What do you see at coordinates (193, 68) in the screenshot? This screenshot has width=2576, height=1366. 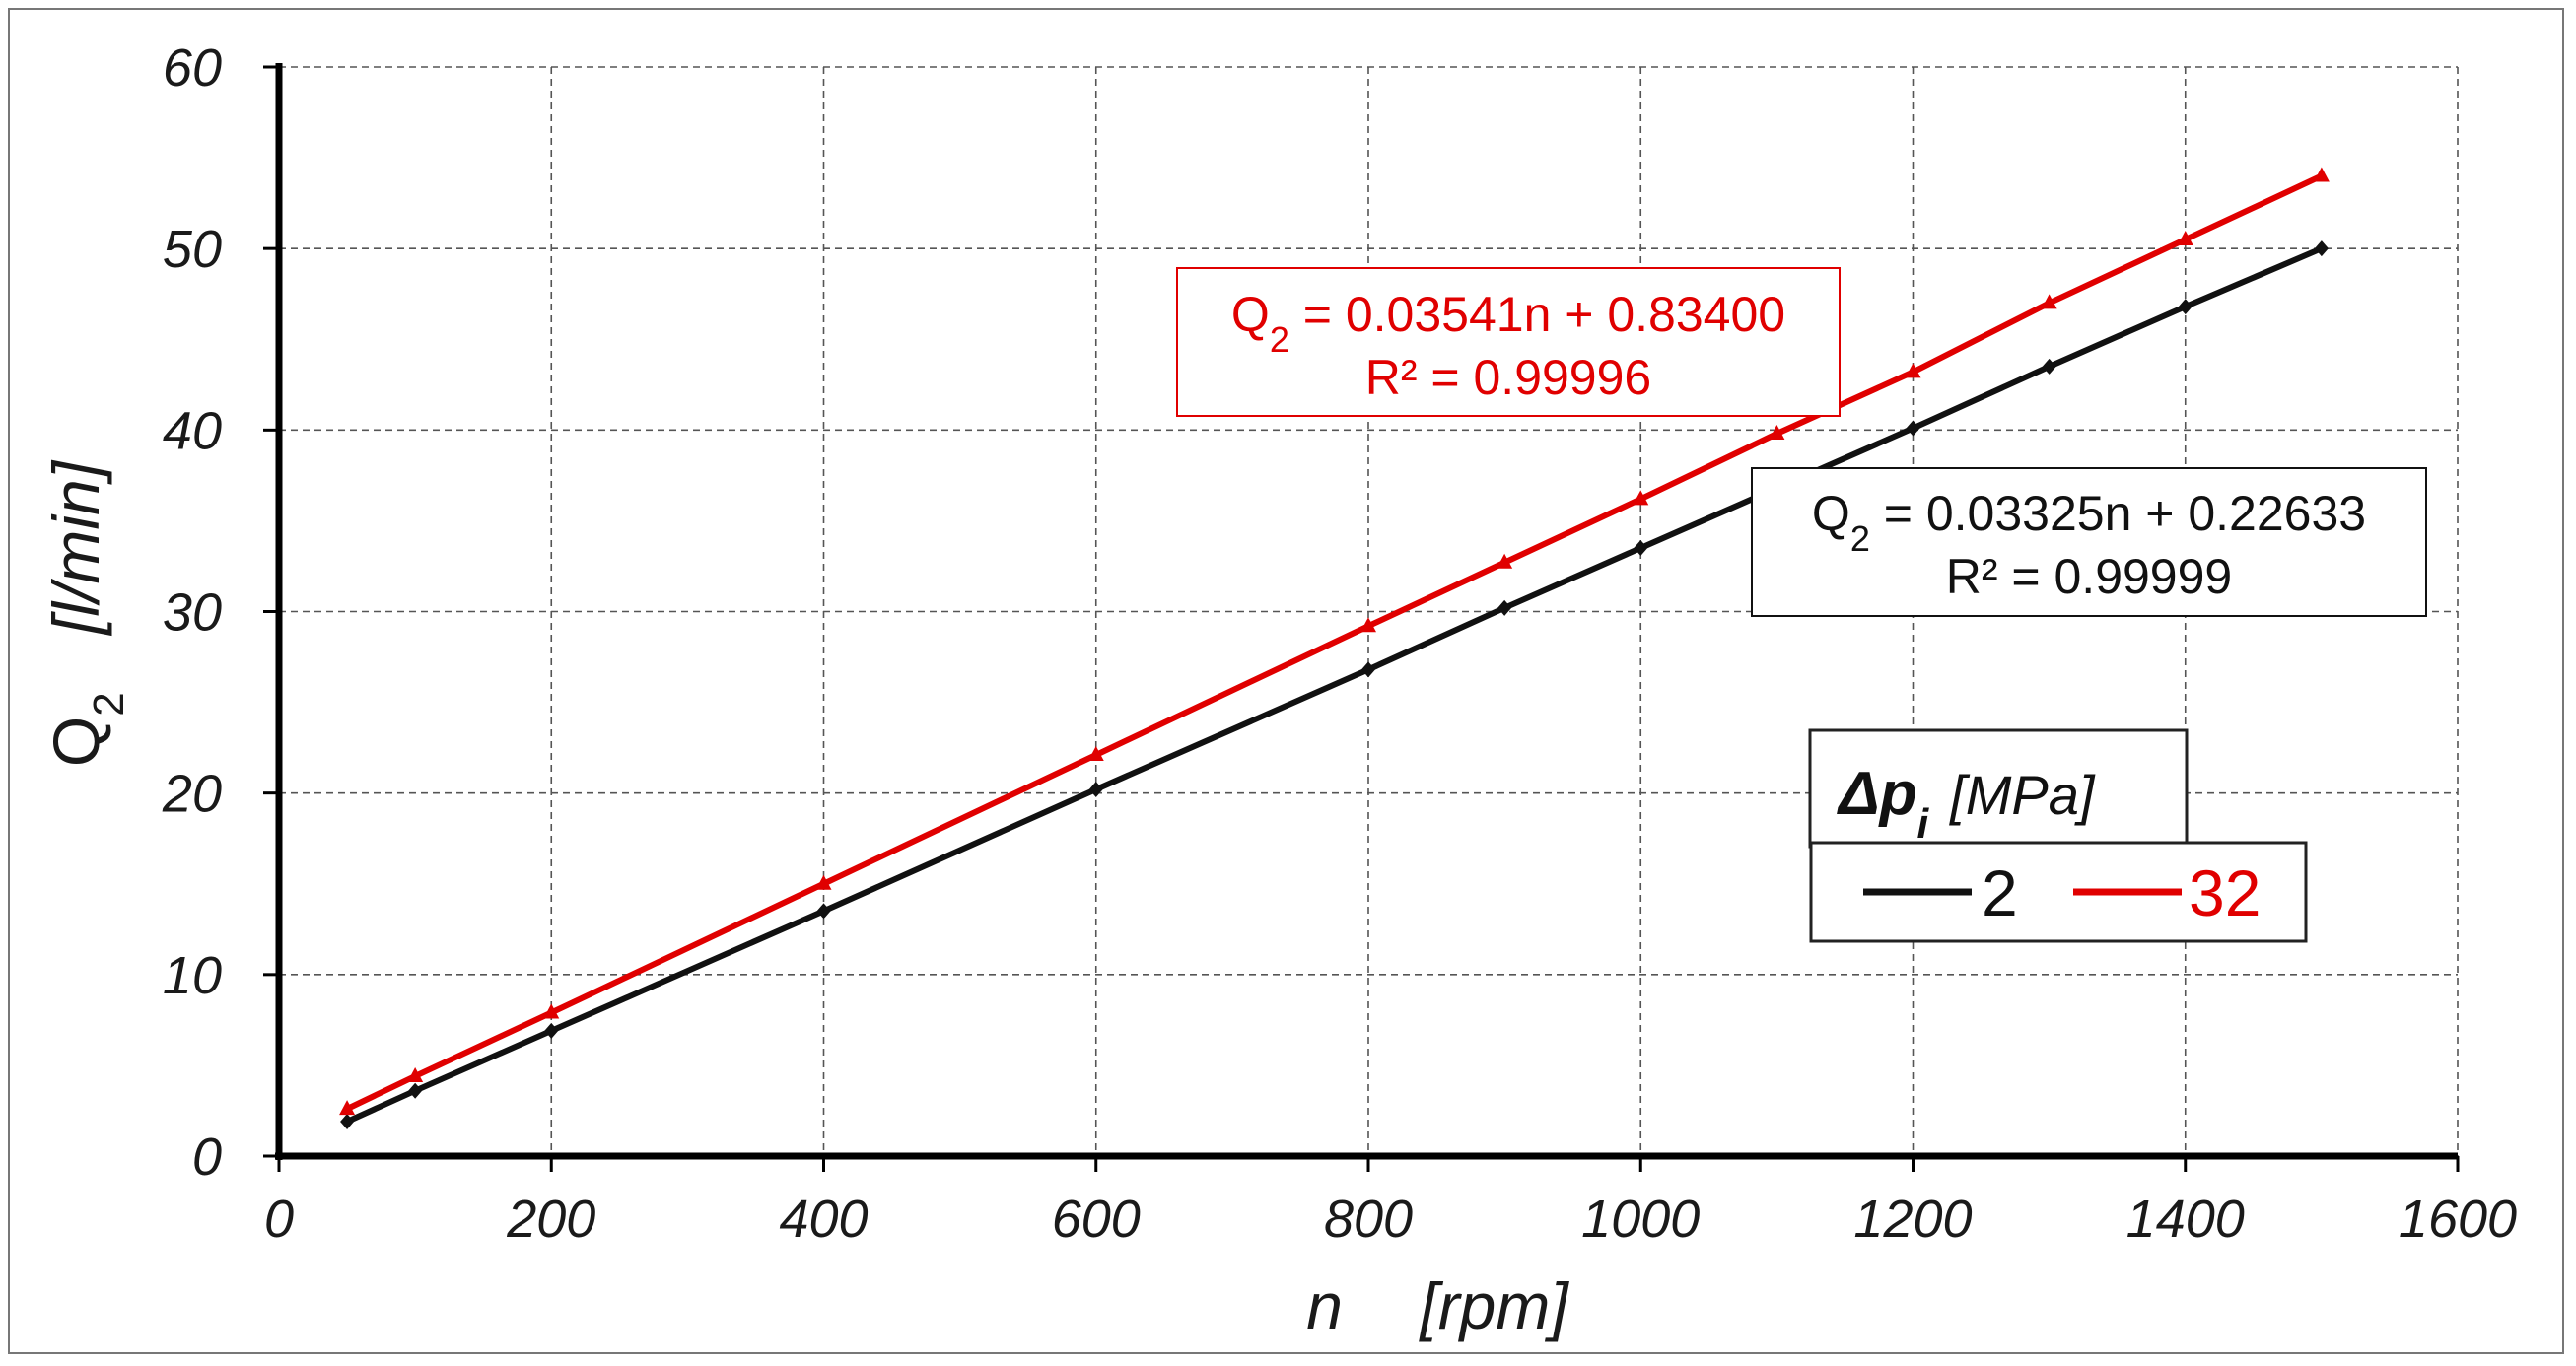 I see `y-tick-label: 60` at bounding box center [193, 68].